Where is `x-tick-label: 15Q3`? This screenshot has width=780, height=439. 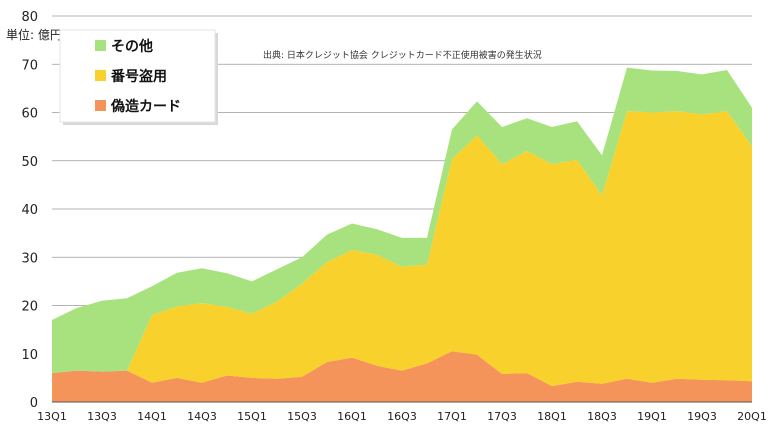
x-tick-label: 15Q3 is located at coordinates (302, 416).